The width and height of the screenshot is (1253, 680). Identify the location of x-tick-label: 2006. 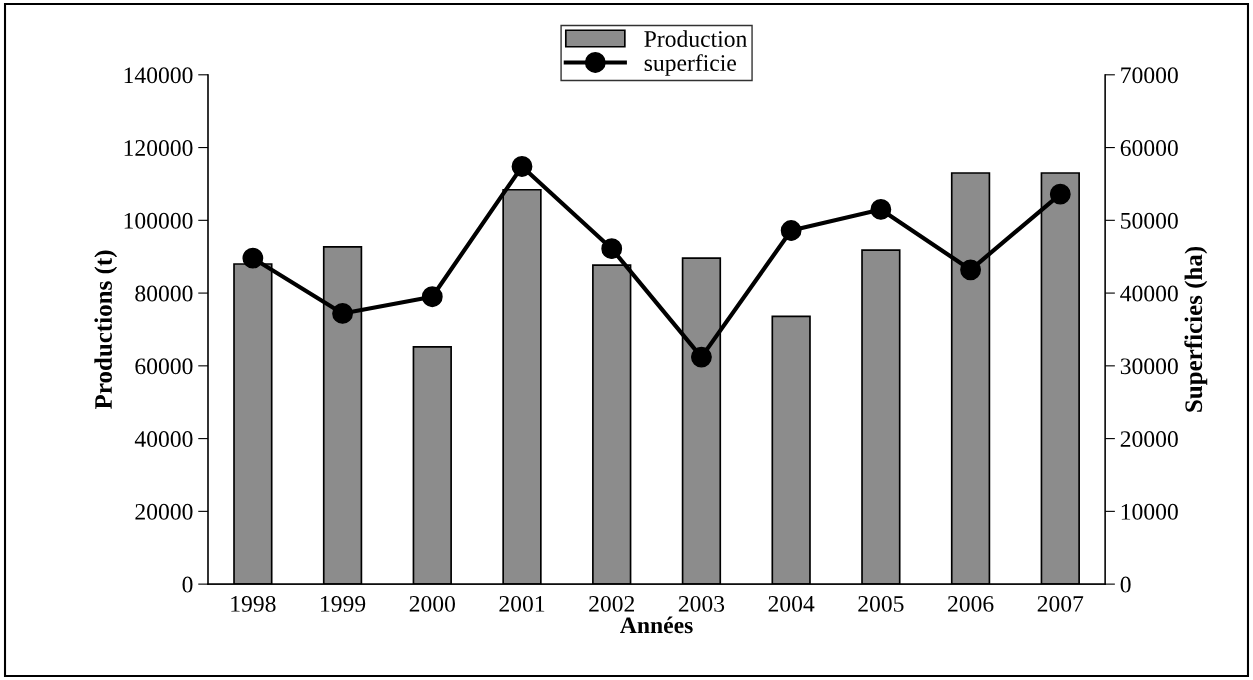
(971, 603).